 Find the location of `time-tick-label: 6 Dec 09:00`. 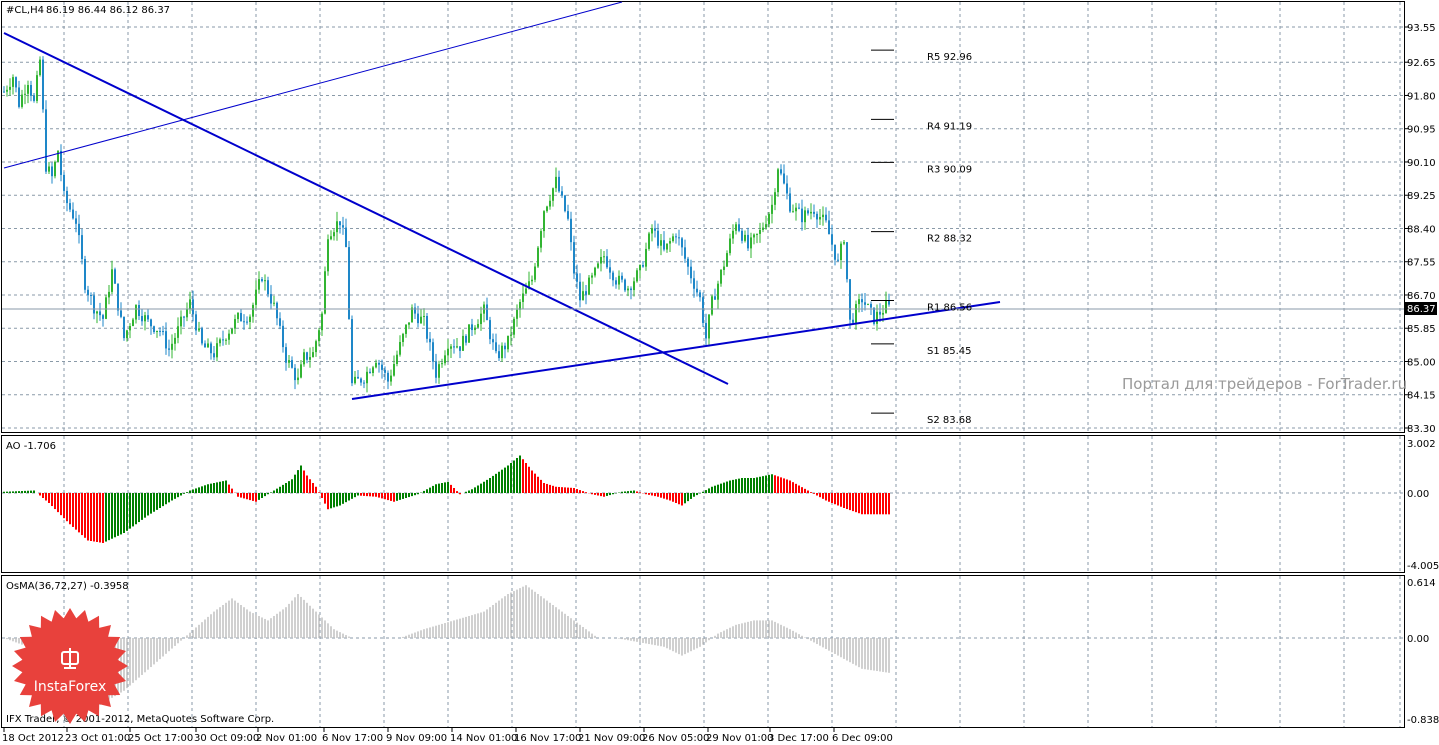

time-tick-label: 6 Dec 09:00 is located at coordinates (862, 738).